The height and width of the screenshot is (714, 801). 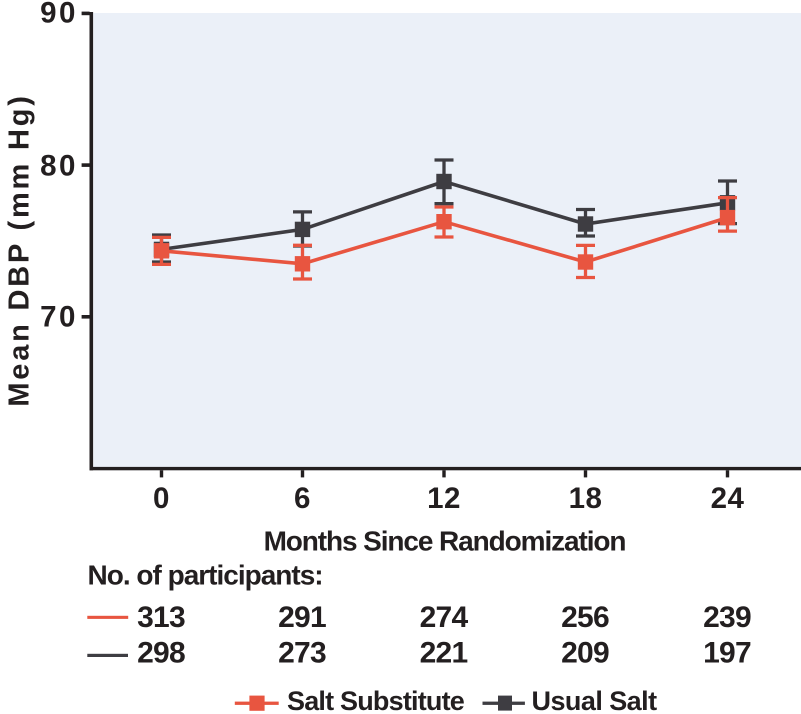 I want to click on svg-text: 256, so click(x=585, y=617).